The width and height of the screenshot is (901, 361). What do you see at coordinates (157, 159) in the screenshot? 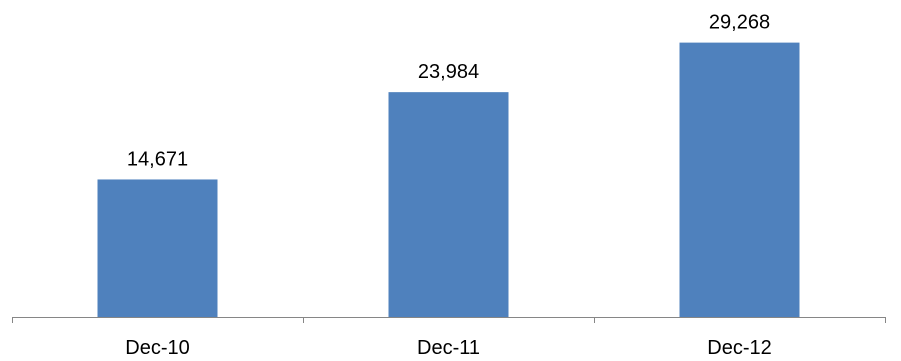
I see `data-label-dec-10: 14,671` at bounding box center [157, 159].